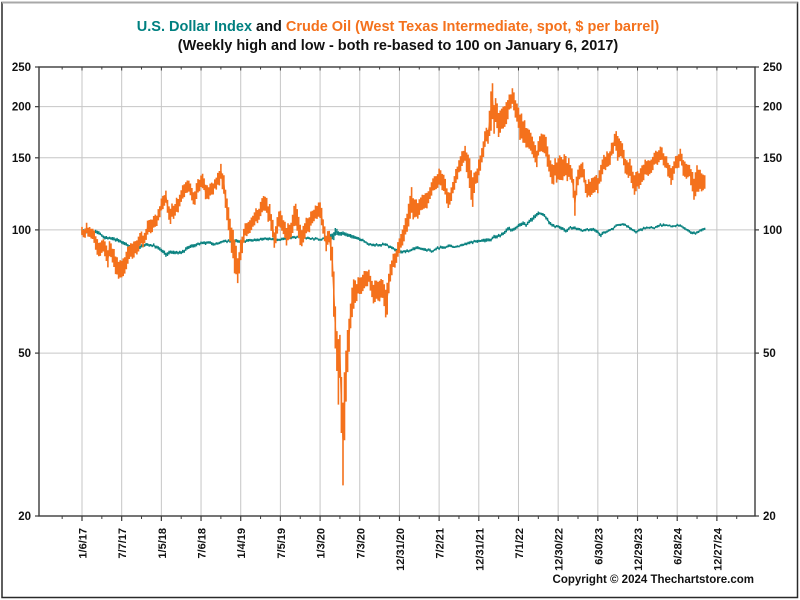 This screenshot has height=600, width=800. I want to click on x-axis-label: 7/7/17, so click(123, 543).